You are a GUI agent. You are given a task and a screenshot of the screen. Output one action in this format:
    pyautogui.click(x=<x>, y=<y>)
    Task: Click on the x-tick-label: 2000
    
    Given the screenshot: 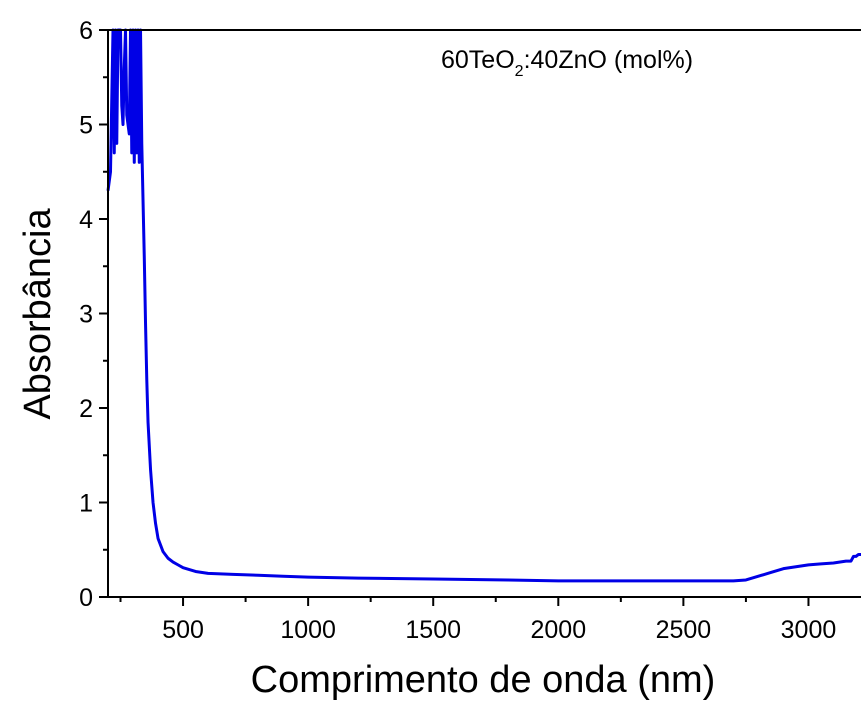 What is the action you would take?
    pyautogui.click(x=558, y=630)
    